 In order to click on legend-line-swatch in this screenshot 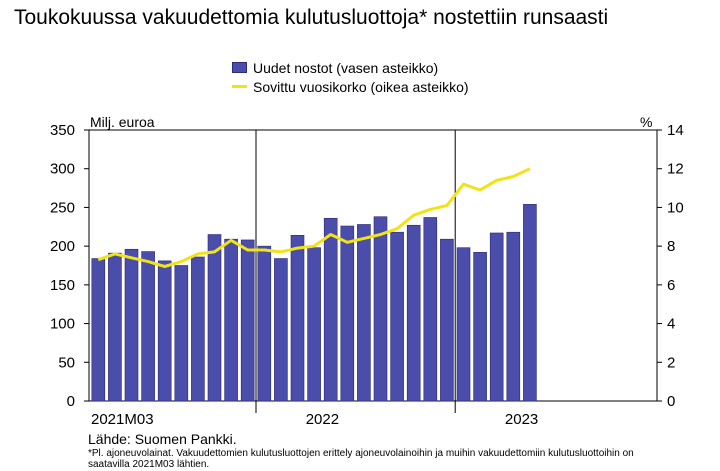, I will do `click(239, 86)`.